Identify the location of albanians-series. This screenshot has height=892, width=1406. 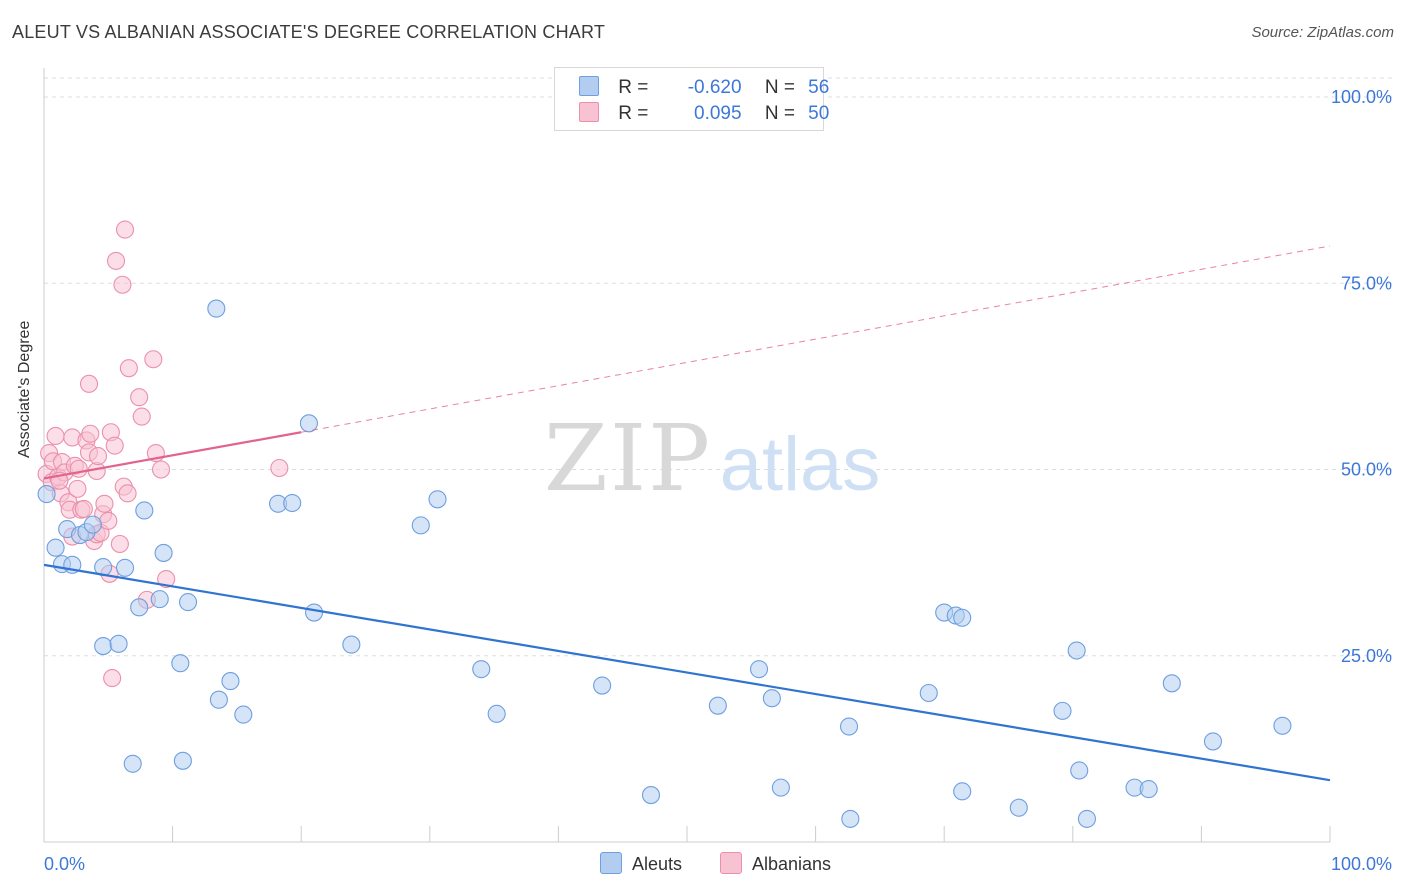
(163, 454).